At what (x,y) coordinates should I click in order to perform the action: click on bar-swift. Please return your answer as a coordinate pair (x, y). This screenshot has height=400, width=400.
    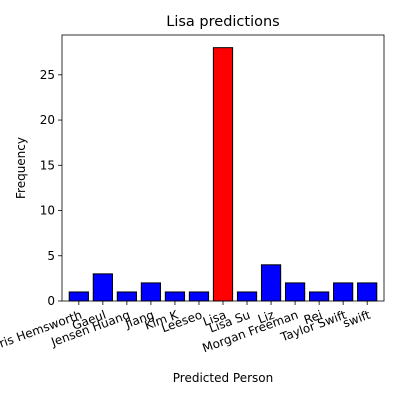
    Looking at the image, I should click on (367, 292).